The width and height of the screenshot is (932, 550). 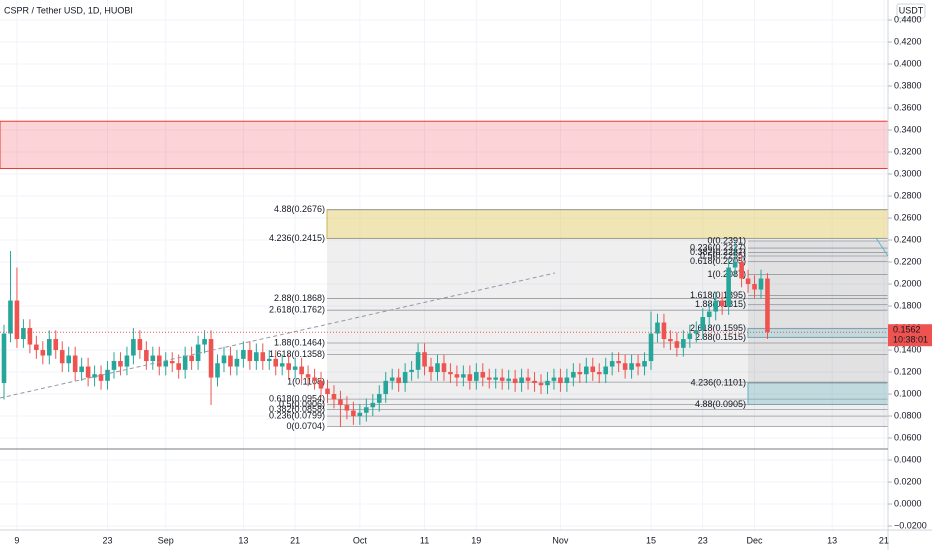 I want to click on x-tick-label: Sep, so click(x=166, y=540).